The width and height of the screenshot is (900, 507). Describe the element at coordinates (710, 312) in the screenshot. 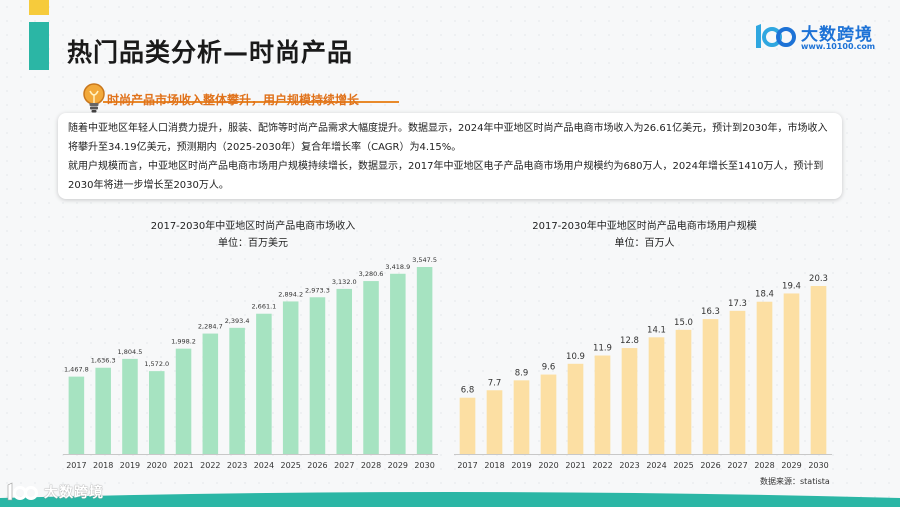

I see `users-data-label-2026: 16.3` at that location.